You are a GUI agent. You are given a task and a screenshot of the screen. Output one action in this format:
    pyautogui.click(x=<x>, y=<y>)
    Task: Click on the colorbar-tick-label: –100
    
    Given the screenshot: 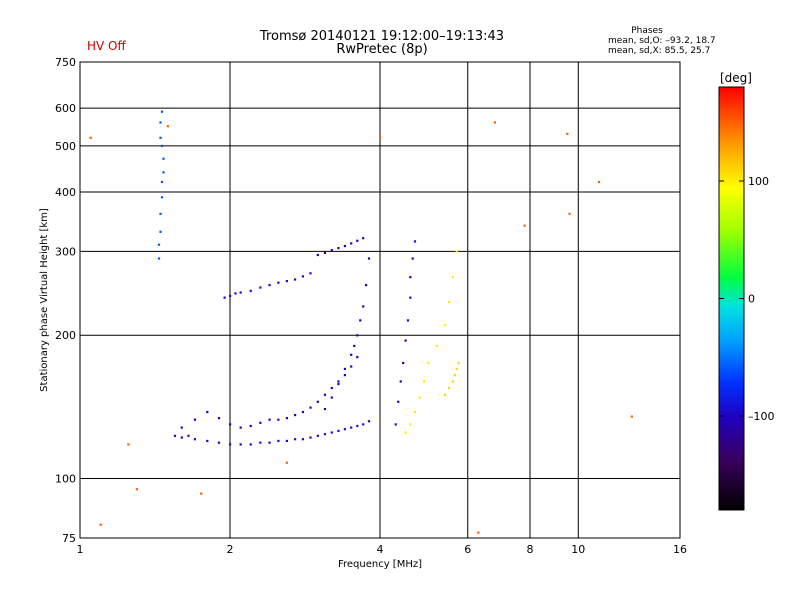 What is the action you would take?
    pyautogui.click(x=761, y=416)
    